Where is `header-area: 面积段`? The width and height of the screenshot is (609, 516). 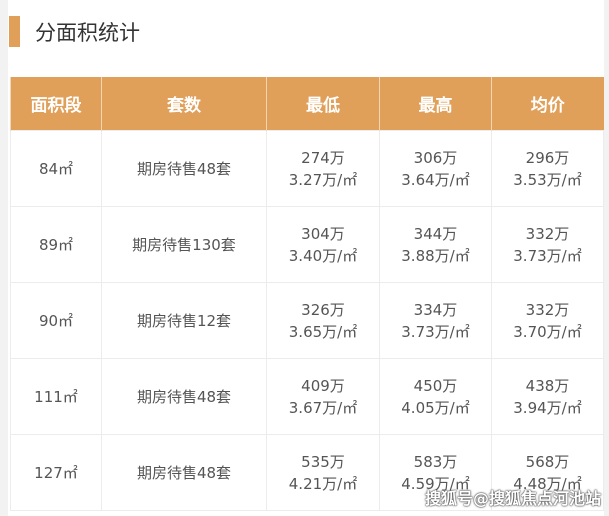 header-area: 面积段 is located at coordinates (56, 104).